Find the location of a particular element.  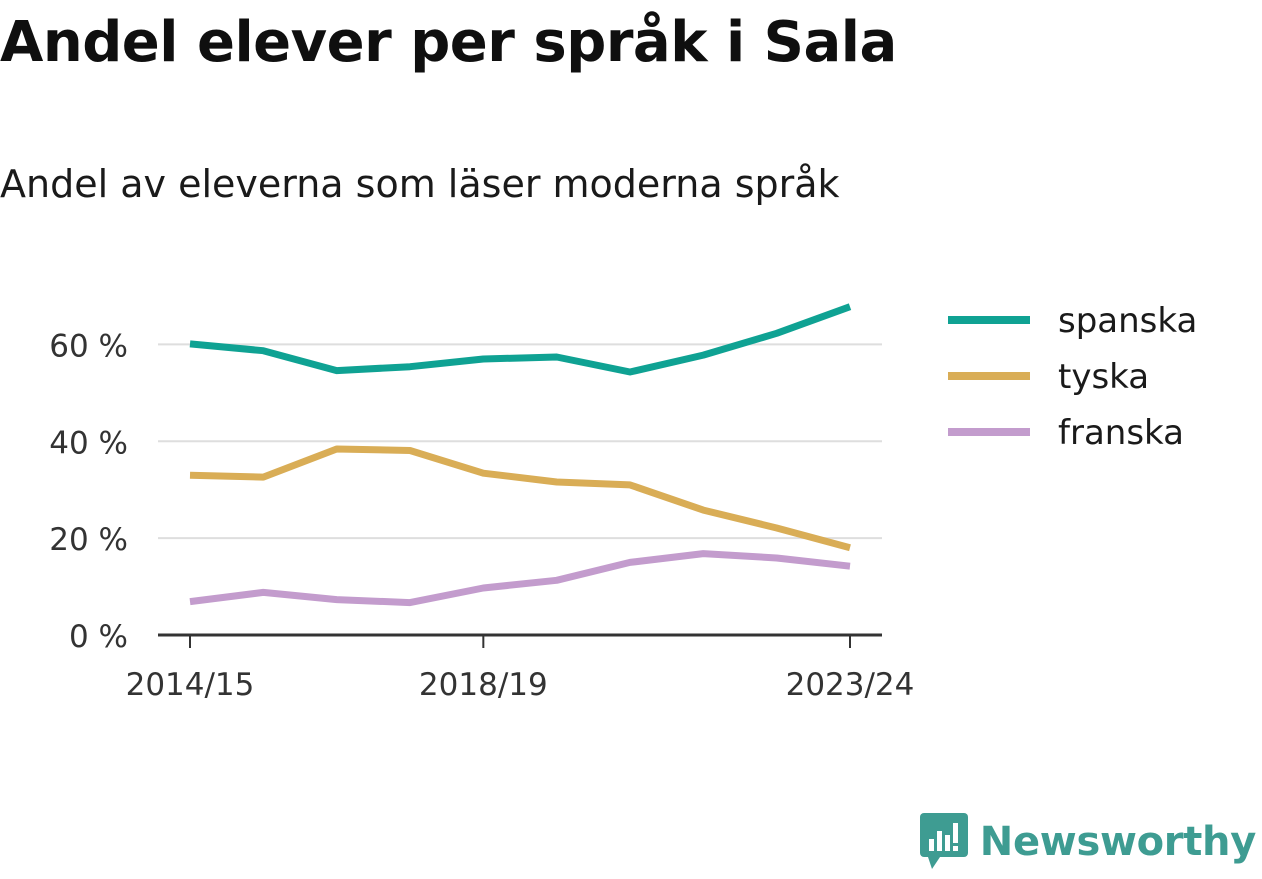

x-axis: 2014/15 2018/19 2023/24 is located at coordinates (520, 668).